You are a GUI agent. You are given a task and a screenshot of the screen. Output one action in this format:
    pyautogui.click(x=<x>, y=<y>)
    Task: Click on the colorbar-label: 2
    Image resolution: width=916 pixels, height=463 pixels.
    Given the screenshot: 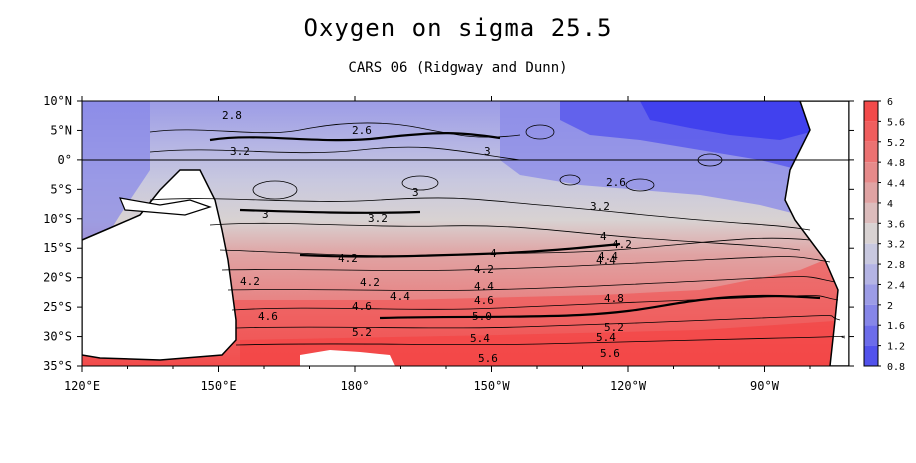 What is the action you would take?
    pyautogui.click(x=890, y=306)
    